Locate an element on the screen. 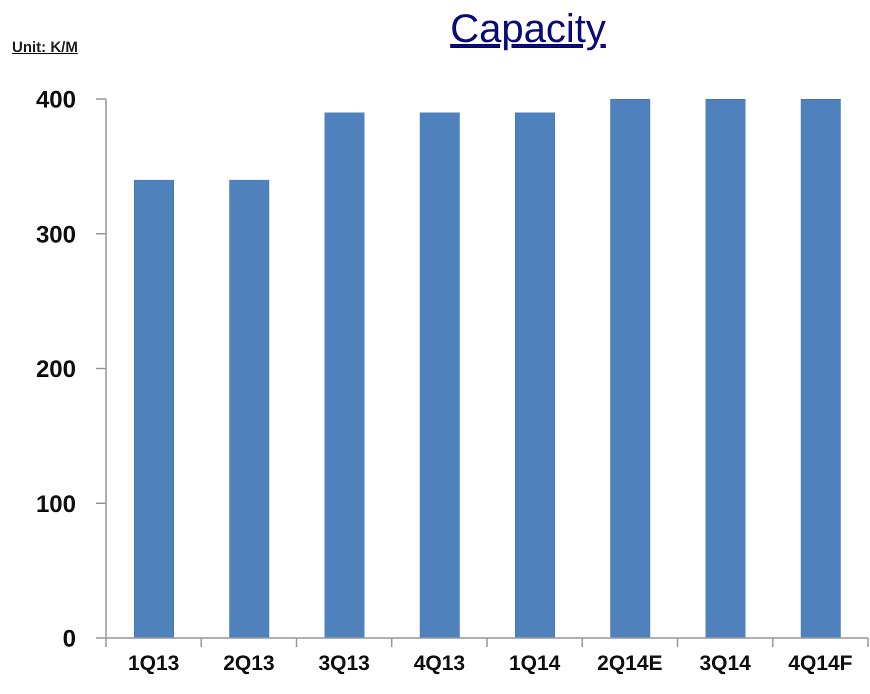 The width and height of the screenshot is (870, 694). x-tick-label: 1Q14 is located at coordinates (534, 663).